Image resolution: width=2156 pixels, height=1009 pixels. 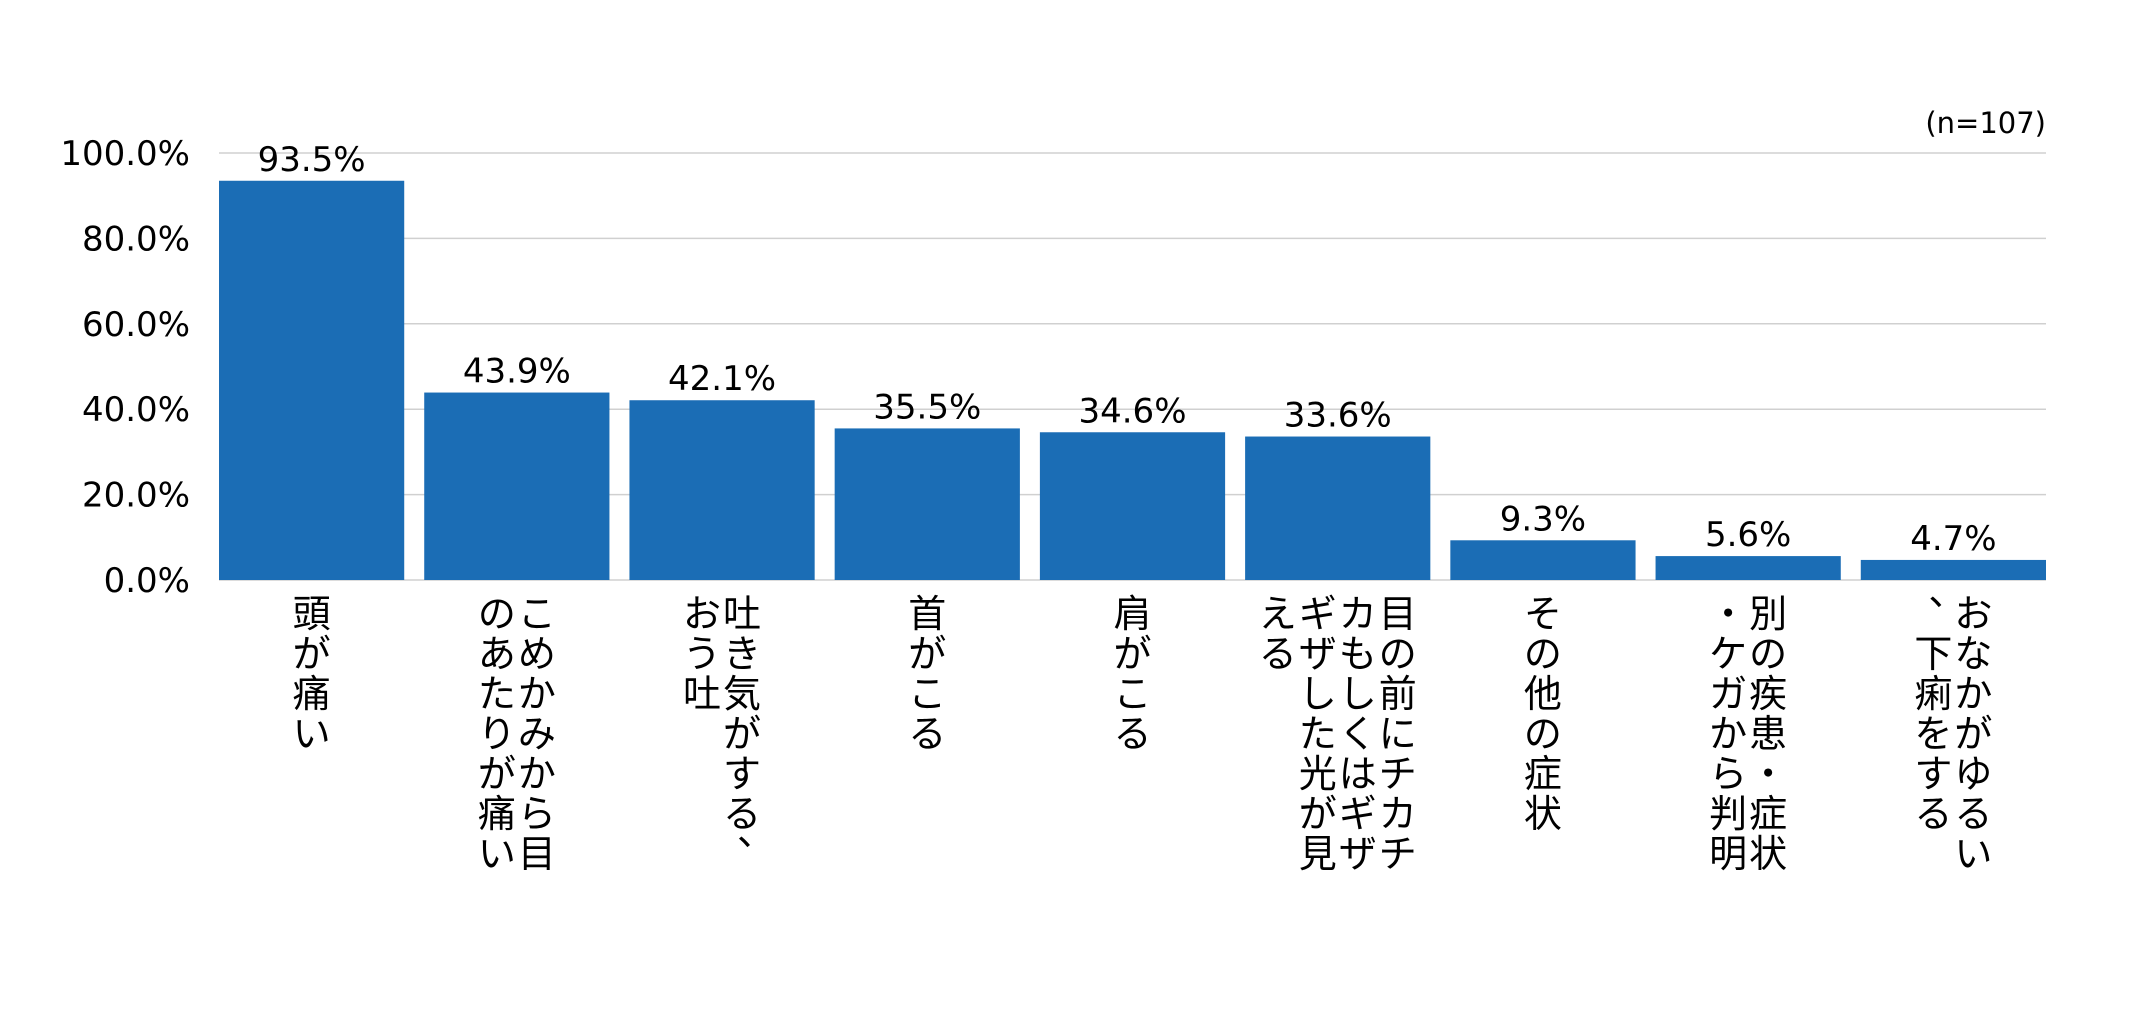 I want to click on data-label-4: 34.6%, so click(x=1132, y=411).